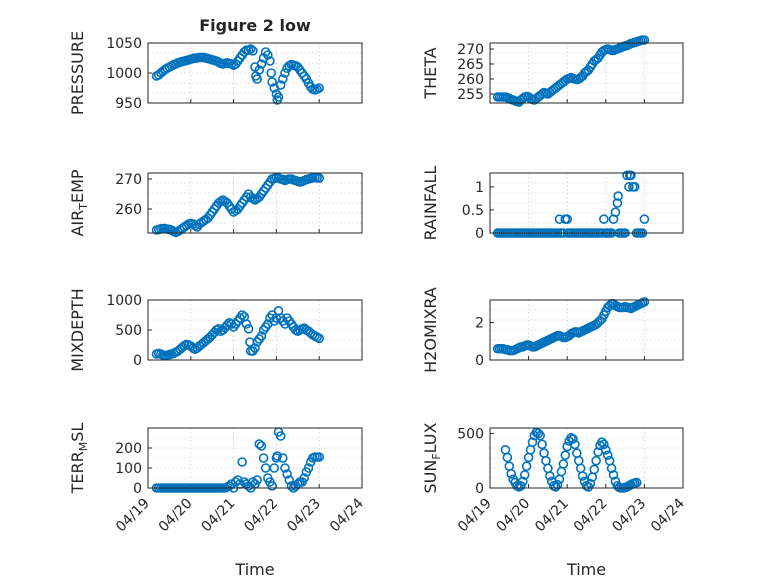 The height and width of the screenshot is (583, 778). Describe the element at coordinates (470, 50) in the screenshot. I see `y-tick-label: 270` at that location.